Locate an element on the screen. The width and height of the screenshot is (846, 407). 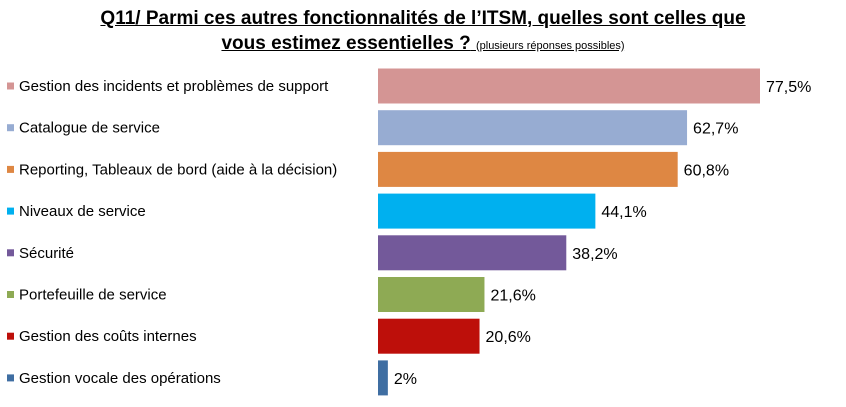
category-marker-catalogue-de-service is located at coordinates (10, 128).